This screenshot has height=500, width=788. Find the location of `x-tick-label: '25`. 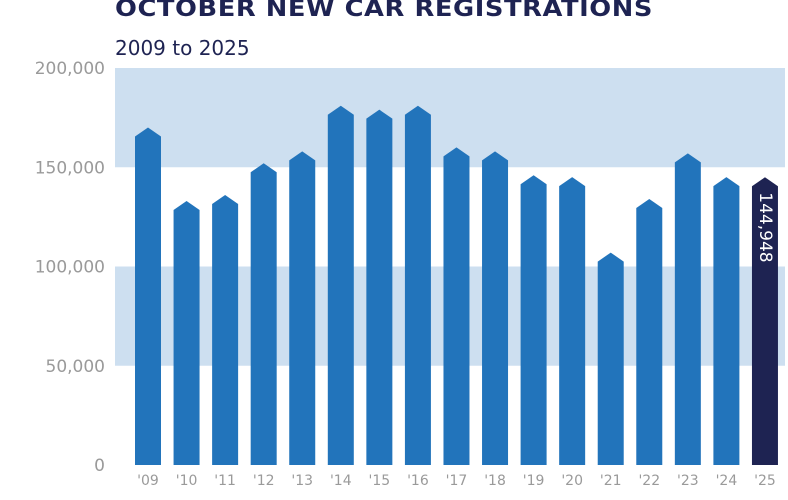

x-tick-label: '25 is located at coordinates (765, 481).